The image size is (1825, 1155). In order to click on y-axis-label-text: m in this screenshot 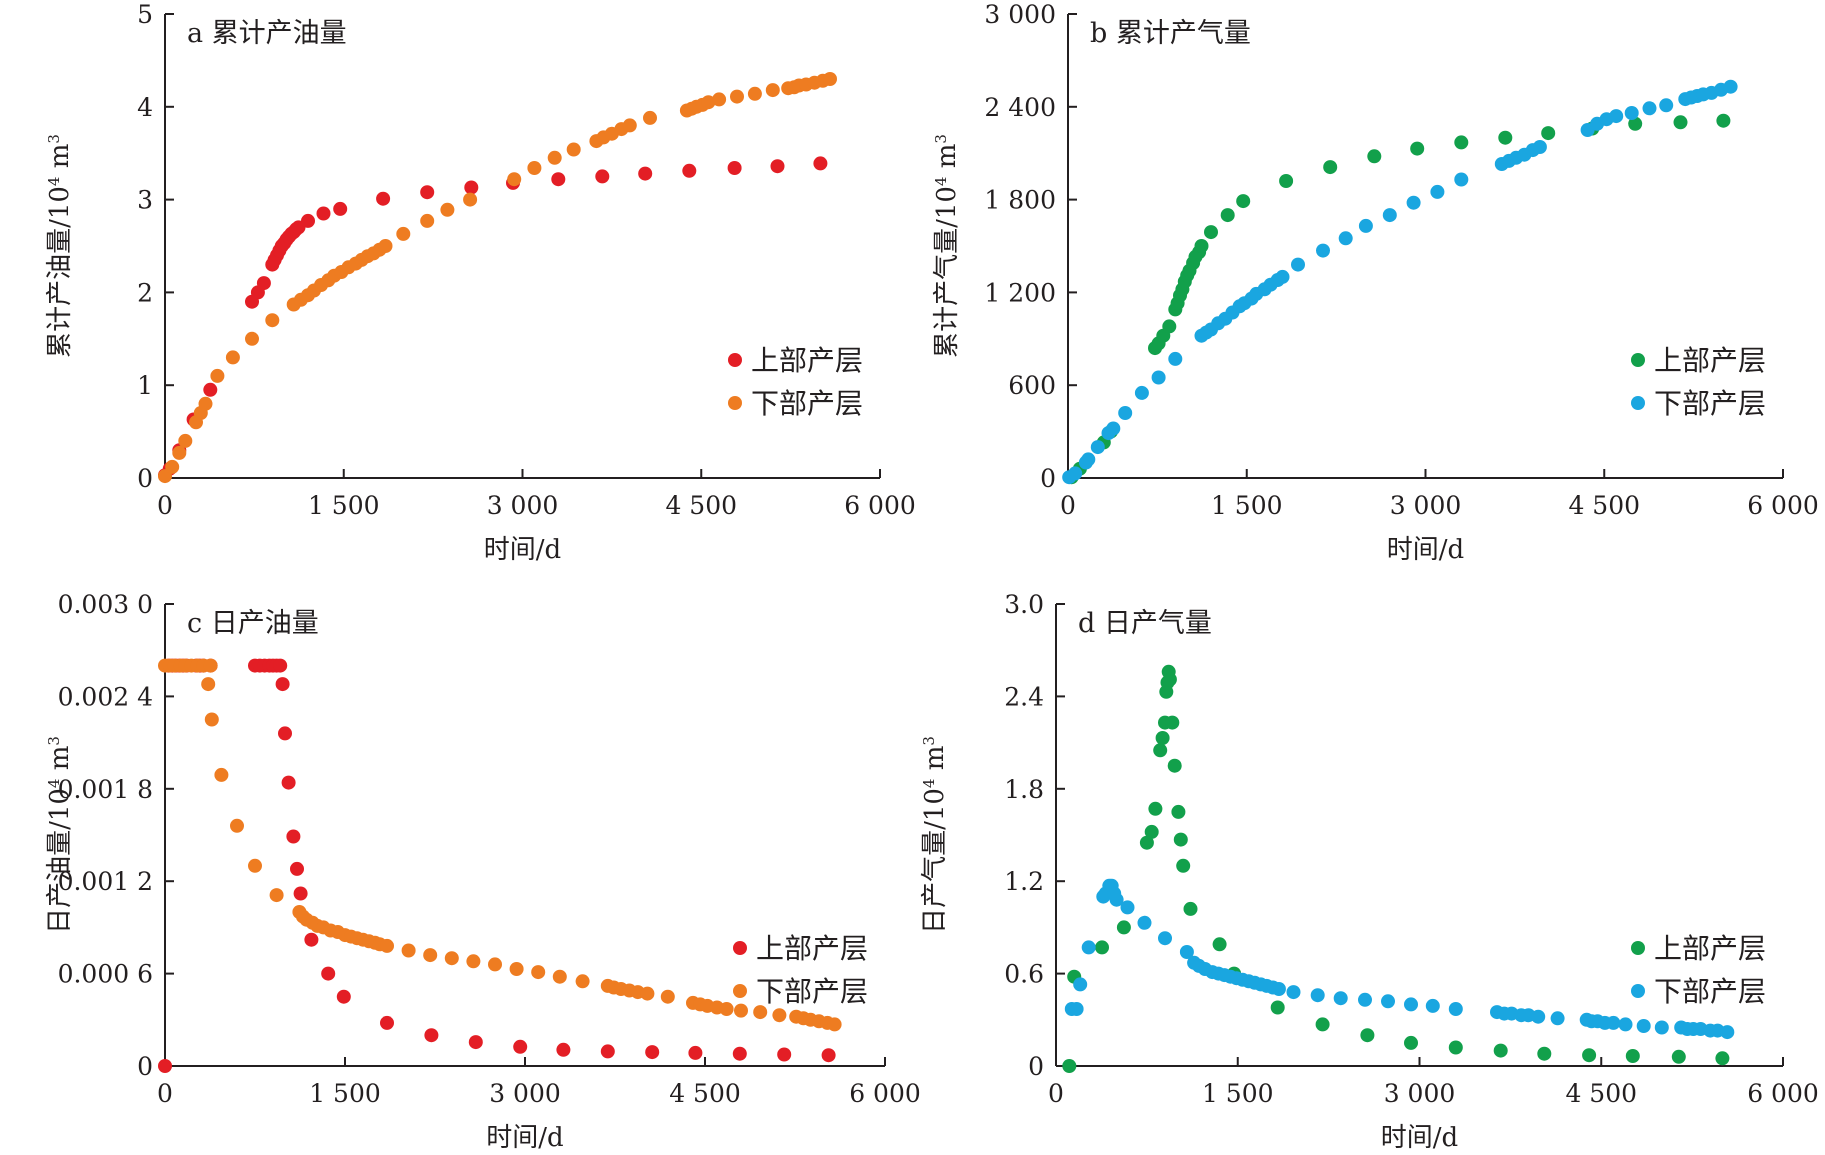, I will do `click(935, 762)`.